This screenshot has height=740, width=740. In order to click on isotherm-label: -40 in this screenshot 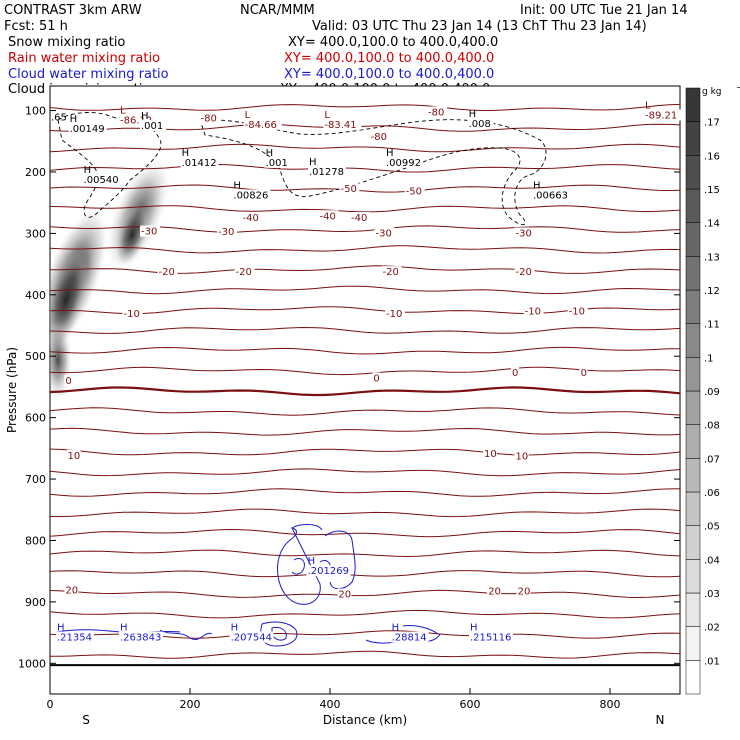, I will do `click(328, 216)`.